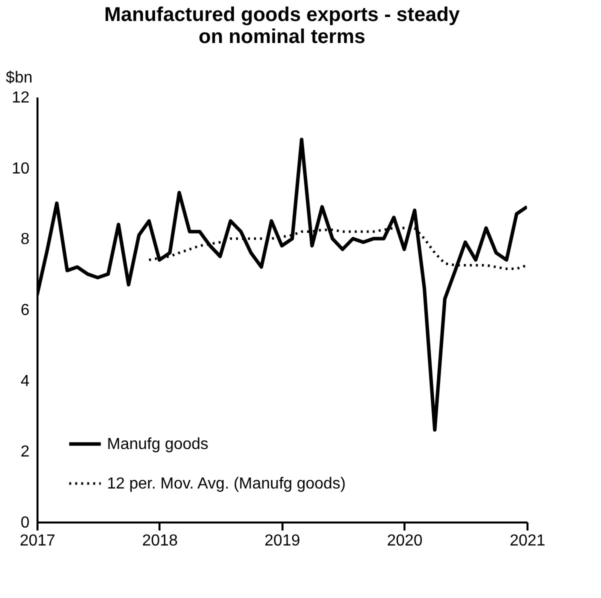 The height and width of the screenshot is (598, 601). I want to click on legend-label: Manufg goods, so click(157, 444).